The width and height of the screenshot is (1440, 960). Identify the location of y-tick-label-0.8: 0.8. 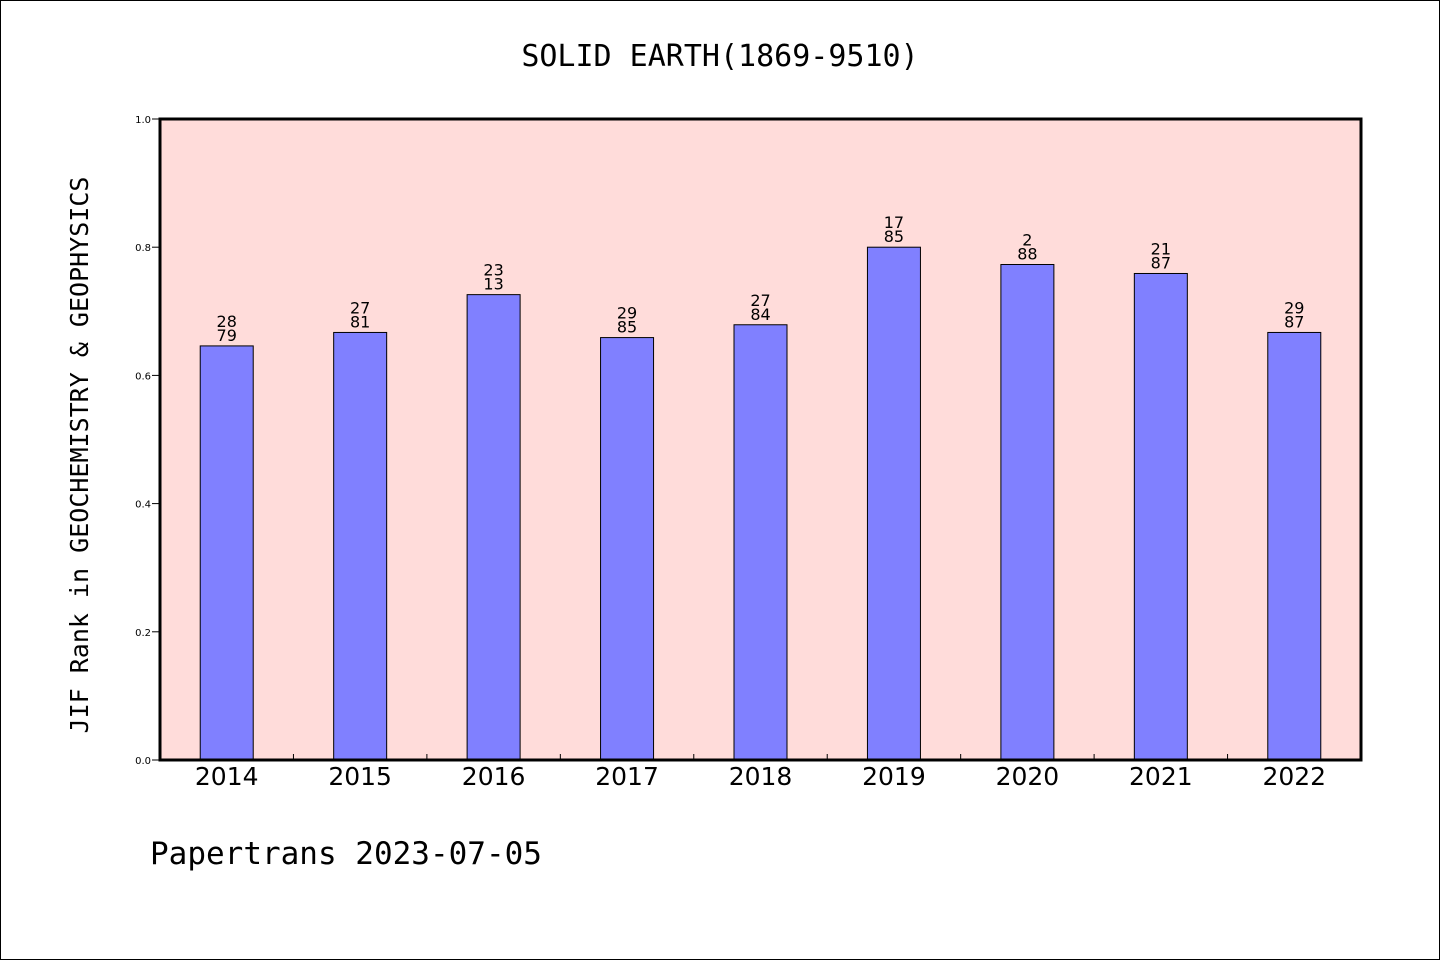
(143, 248).